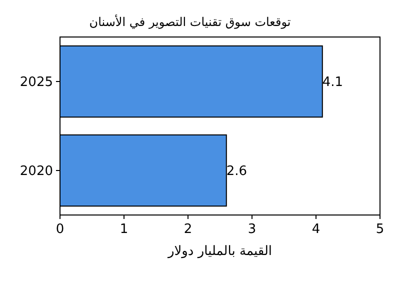 Image resolution: width=400 pixels, height=300 pixels. What do you see at coordinates (252, 229) in the screenshot?
I see `x-tick-label: 3` at bounding box center [252, 229].